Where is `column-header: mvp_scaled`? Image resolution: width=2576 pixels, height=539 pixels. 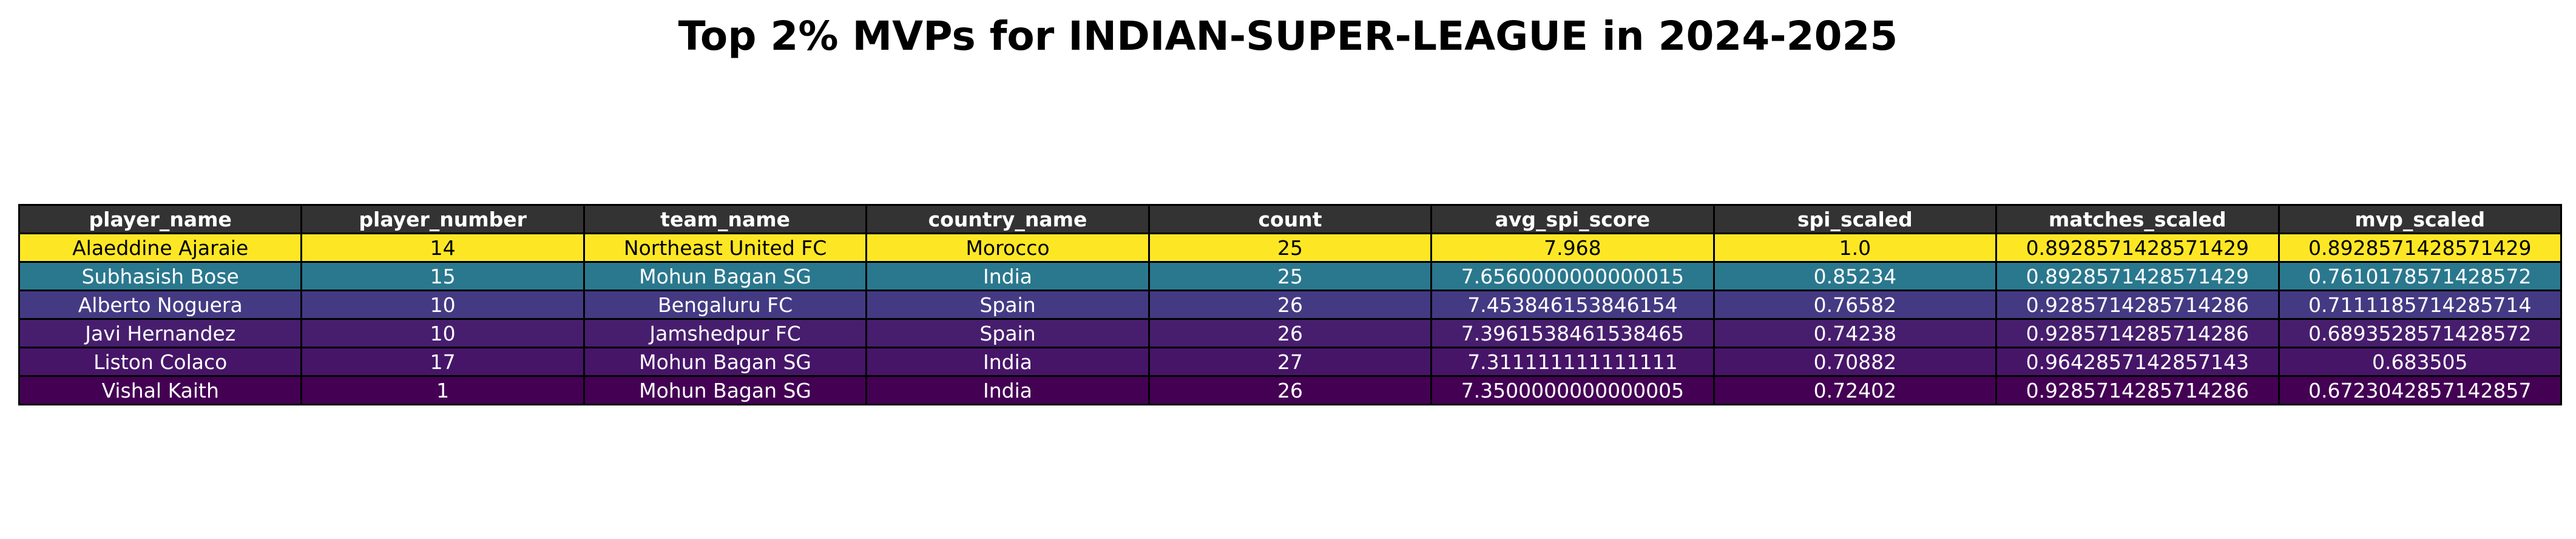 column-header: mvp_scaled is located at coordinates (2419, 219).